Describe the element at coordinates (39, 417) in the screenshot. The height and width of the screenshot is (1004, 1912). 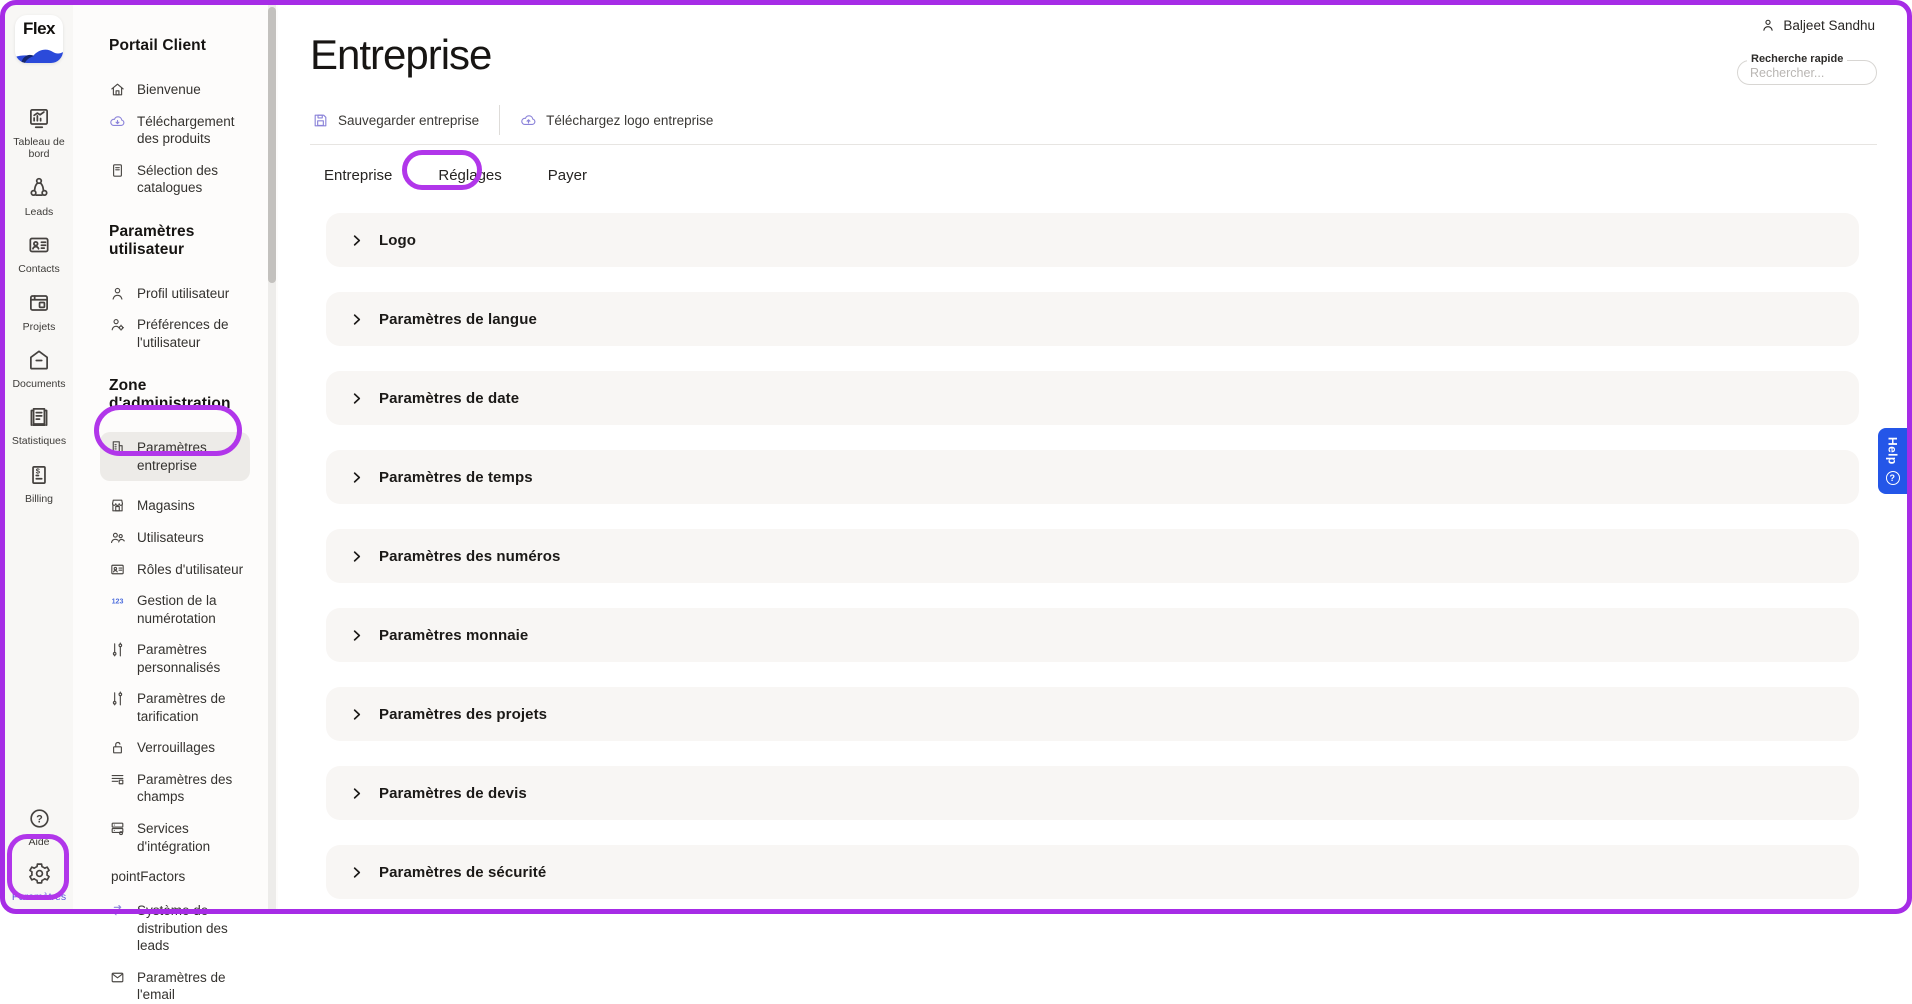
I see `statistics-icon` at that location.